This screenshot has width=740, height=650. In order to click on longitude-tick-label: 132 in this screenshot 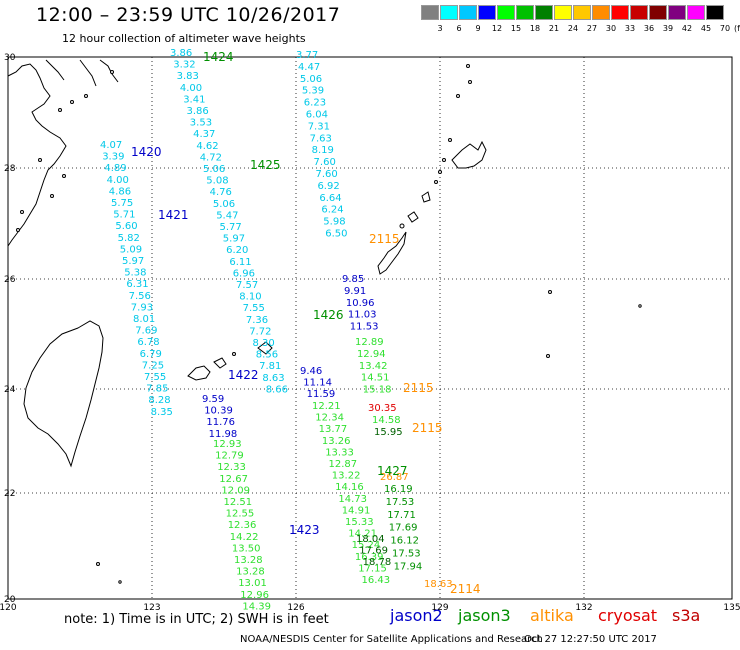, I will do `click(583, 608)`.